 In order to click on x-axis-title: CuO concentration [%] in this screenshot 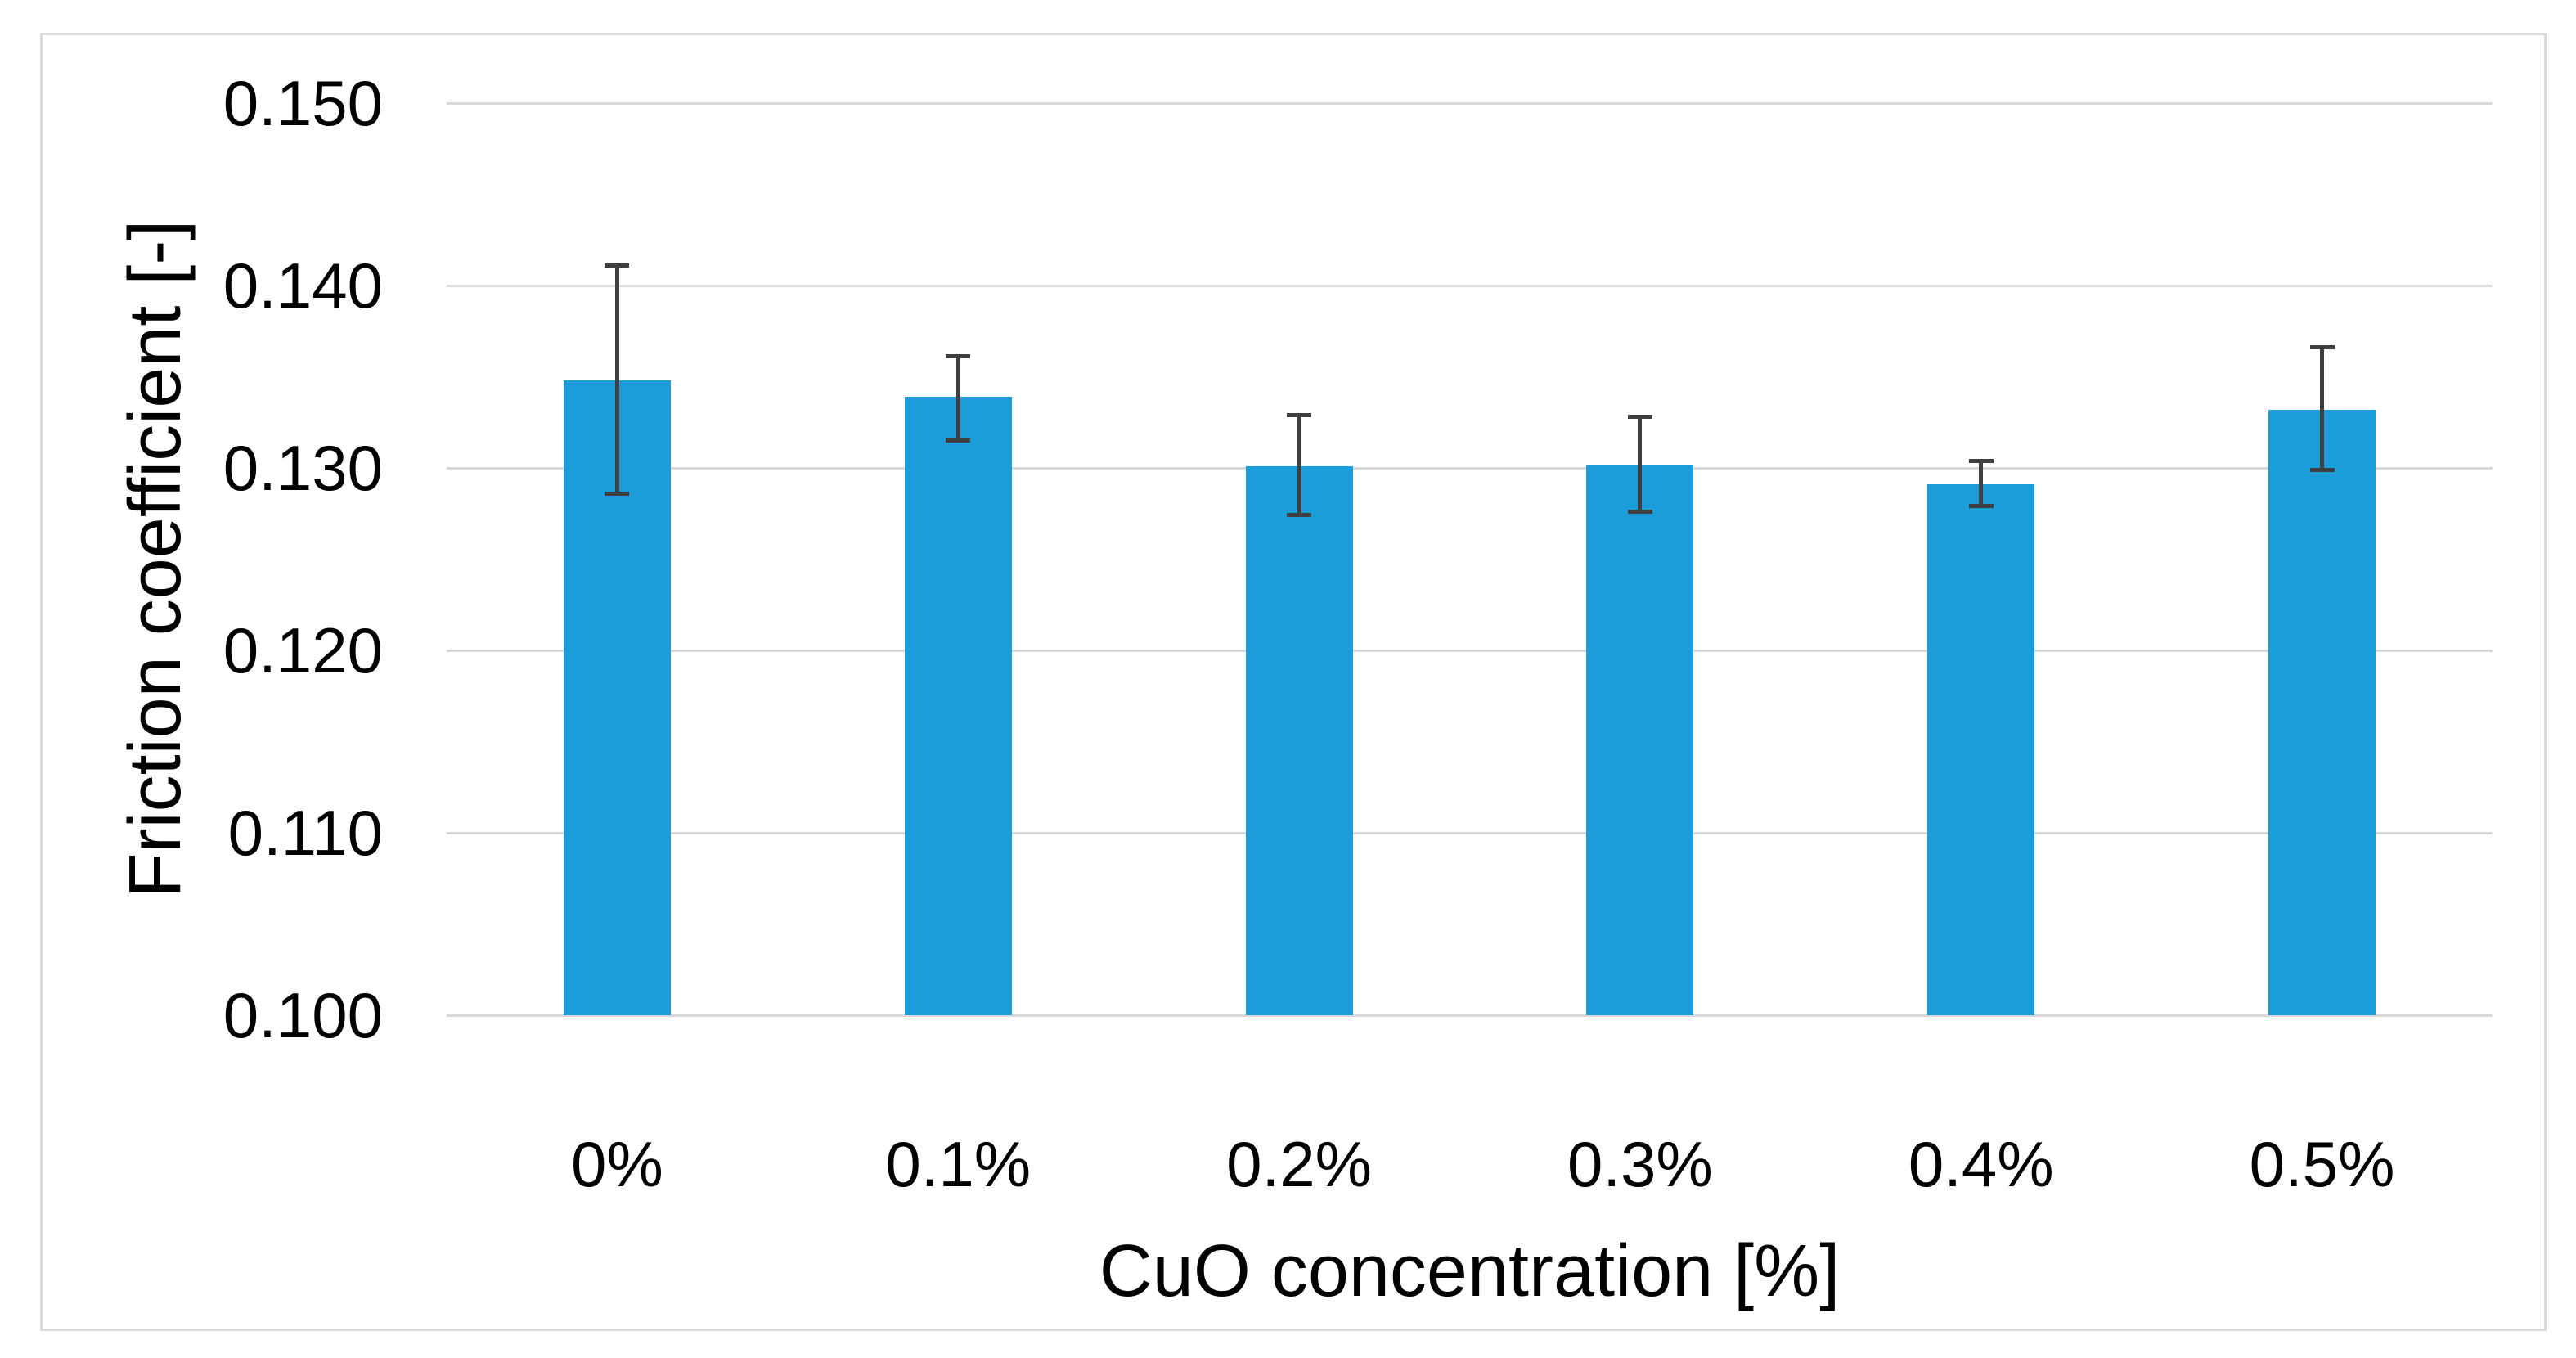, I will do `click(1470, 1271)`.